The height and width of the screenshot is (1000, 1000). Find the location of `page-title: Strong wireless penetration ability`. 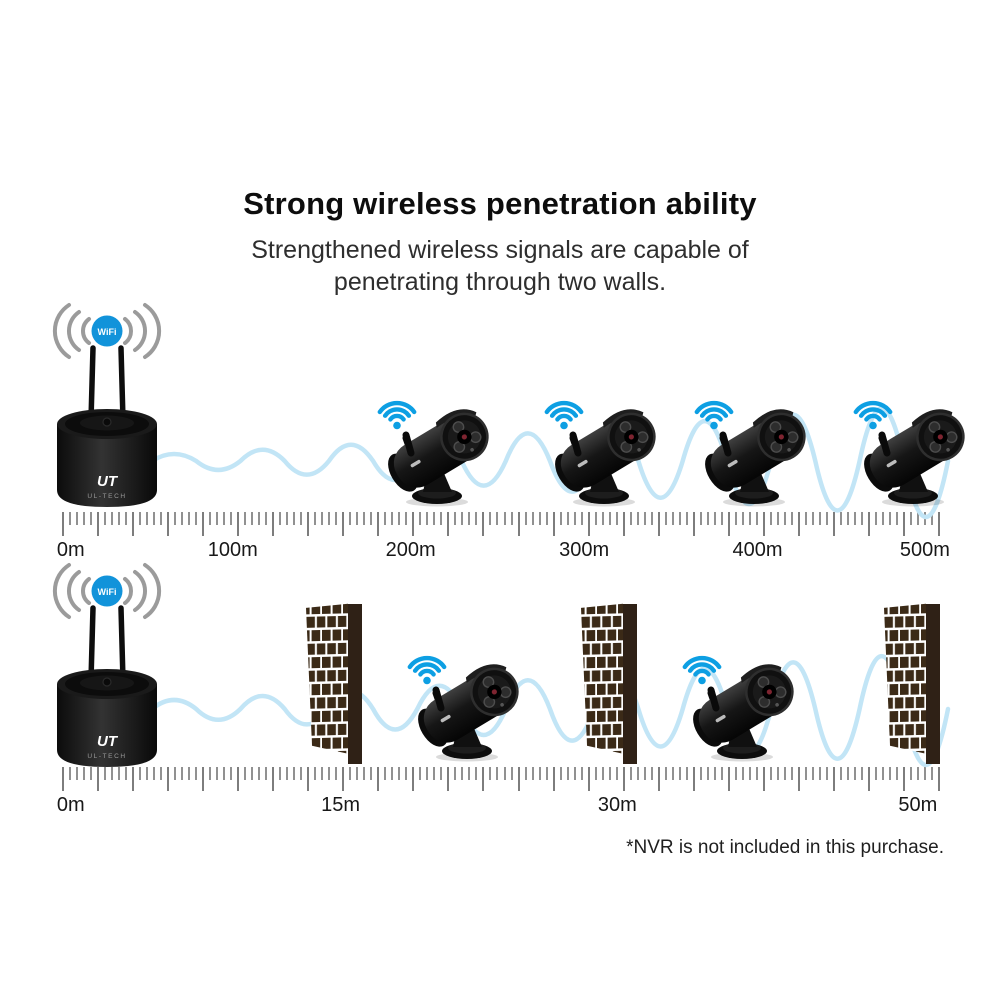

page-title: Strong wireless penetration ability is located at coordinates (500, 203).